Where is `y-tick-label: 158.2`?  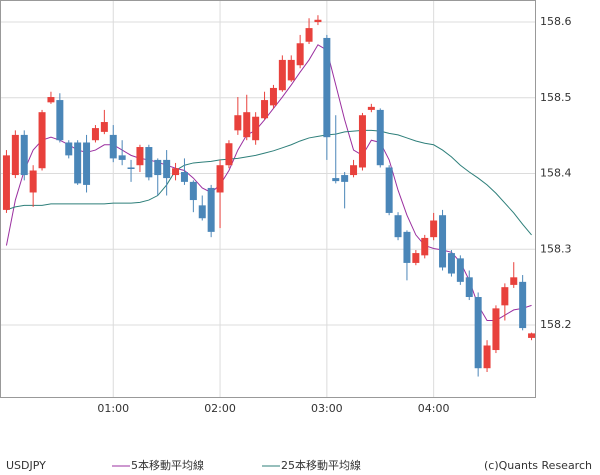 y-tick-label: 158.2 is located at coordinates (556, 324).